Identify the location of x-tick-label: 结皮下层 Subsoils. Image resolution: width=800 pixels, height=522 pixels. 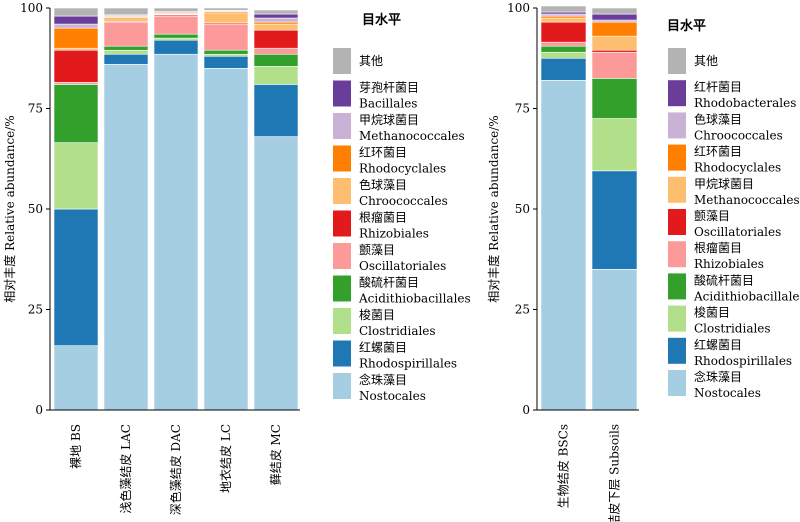
(615, 473).